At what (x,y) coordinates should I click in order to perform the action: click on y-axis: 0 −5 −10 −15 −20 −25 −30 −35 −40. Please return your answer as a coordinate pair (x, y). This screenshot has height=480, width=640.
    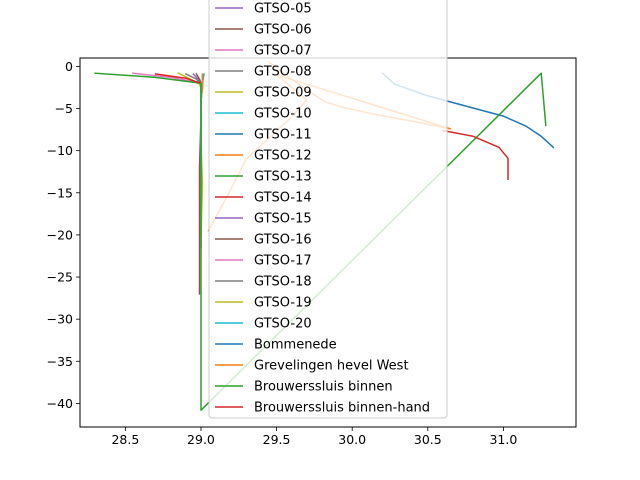
    Looking at the image, I should click on (63, 235).